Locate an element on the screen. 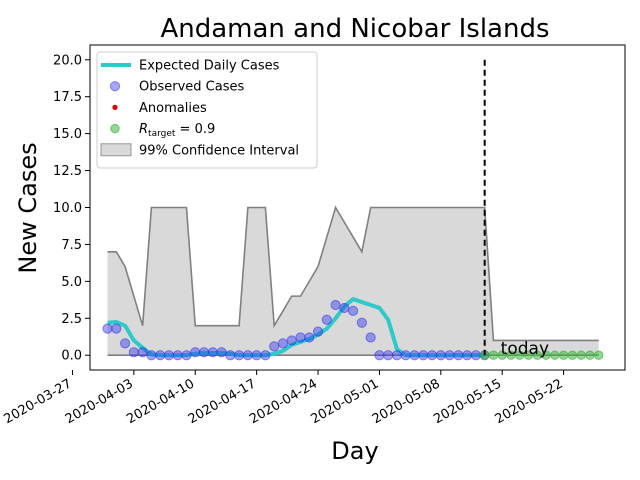 This screenshot has width=640, height=480. legend-observed-label: Observed Cases is located at coordinates (191, 87).